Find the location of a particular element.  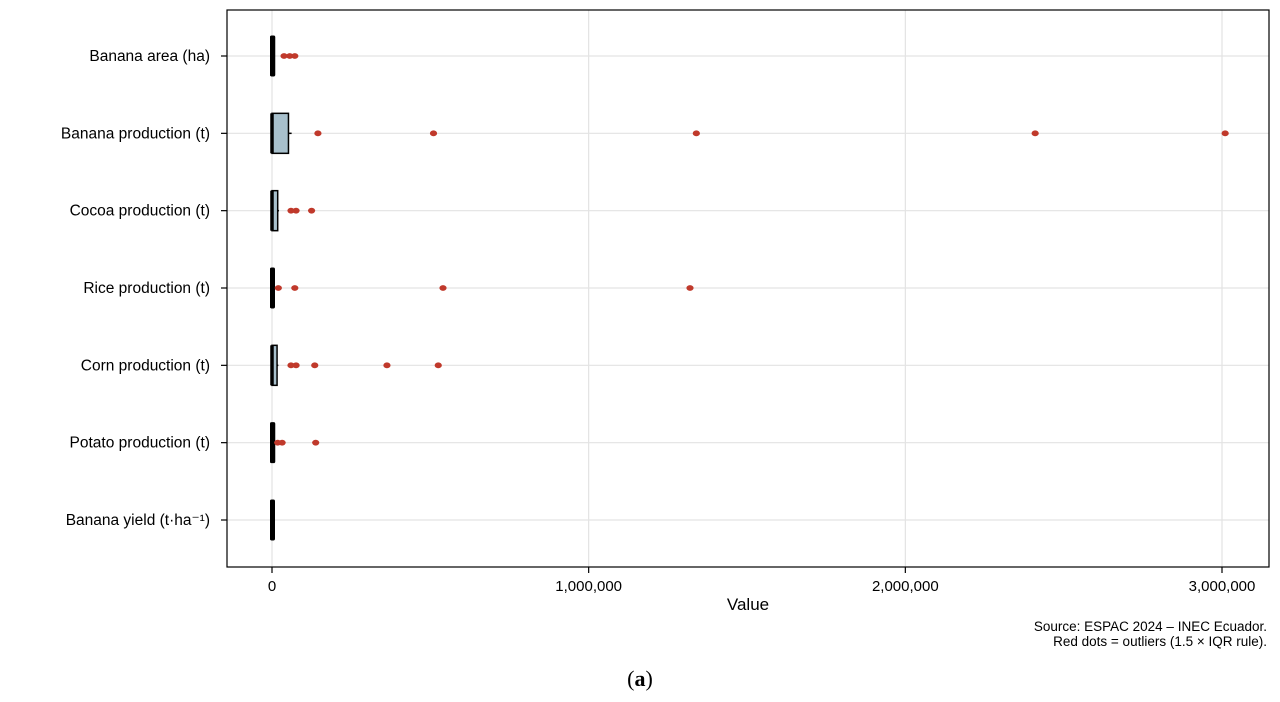

x-tick-label: 1,000,000 is located at coordinates (588, 586).